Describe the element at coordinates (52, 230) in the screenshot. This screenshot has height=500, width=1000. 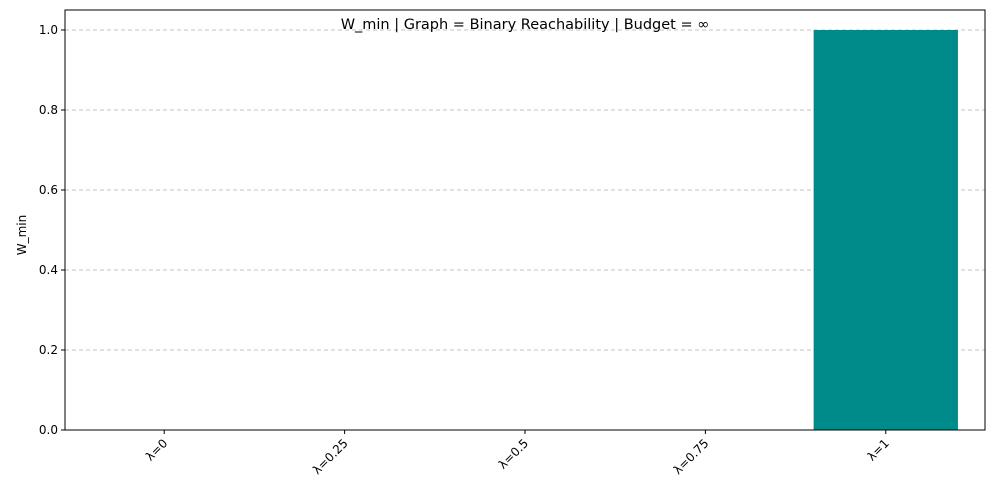
I see `y-axis-ticks: 0.0 0.2 0.4 0.6 0.8 1.0` at that location.